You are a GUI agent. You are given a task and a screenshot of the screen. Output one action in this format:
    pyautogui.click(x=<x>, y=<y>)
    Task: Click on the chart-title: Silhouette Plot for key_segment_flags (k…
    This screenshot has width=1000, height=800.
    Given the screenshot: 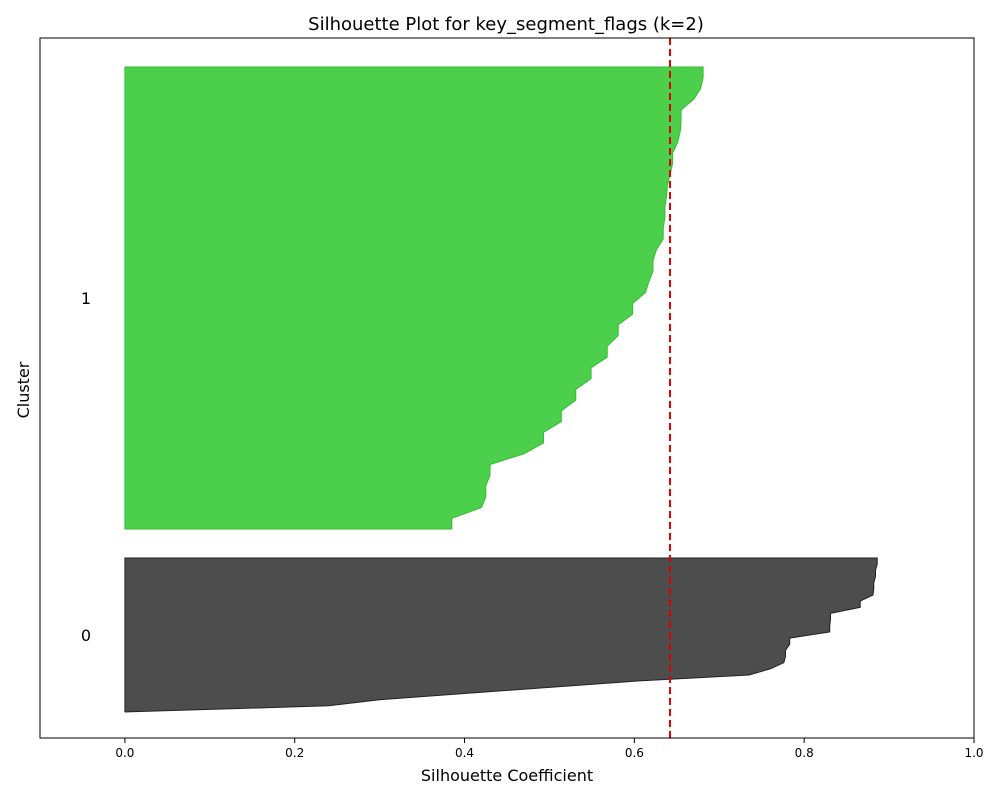 What is the action you would take?
    pyautogui.click(x=506, y=24)
    